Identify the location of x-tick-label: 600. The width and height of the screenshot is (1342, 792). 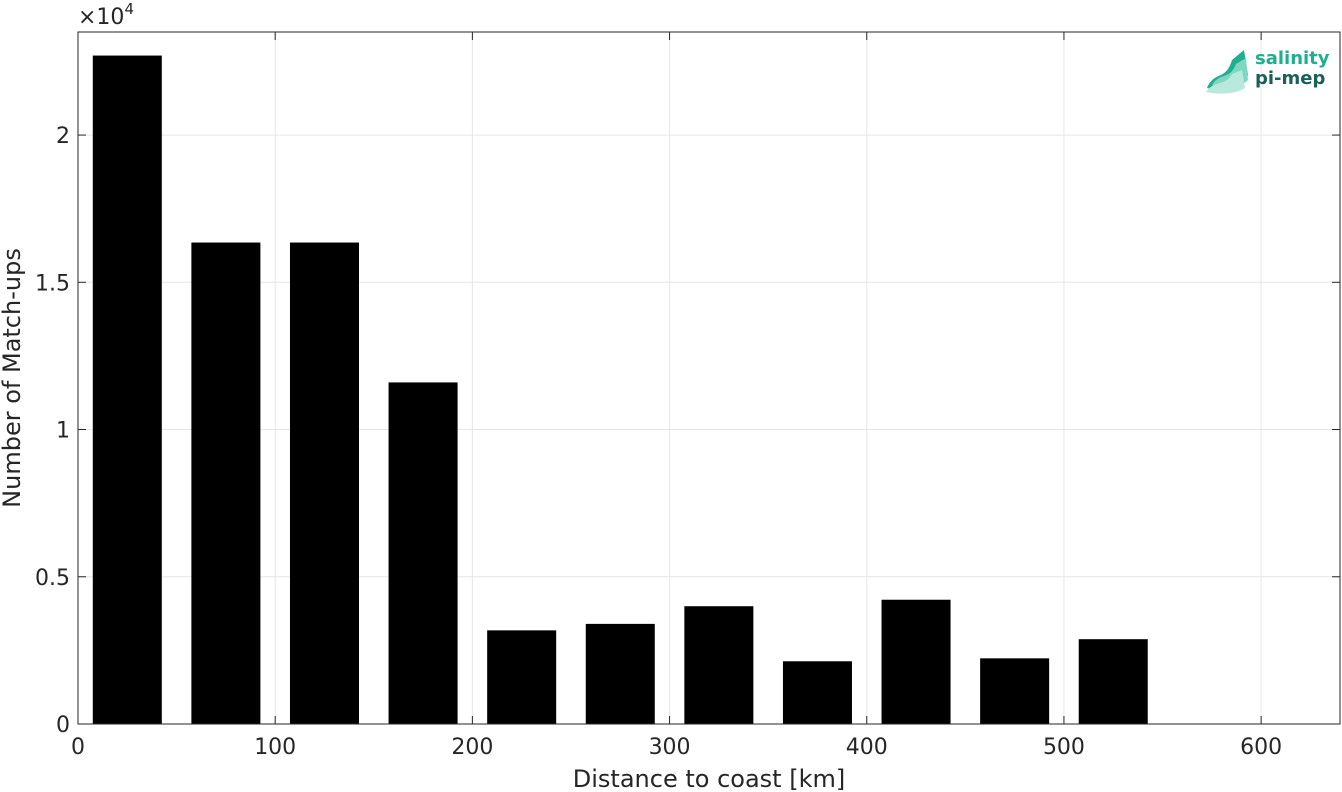
(1261, 747).